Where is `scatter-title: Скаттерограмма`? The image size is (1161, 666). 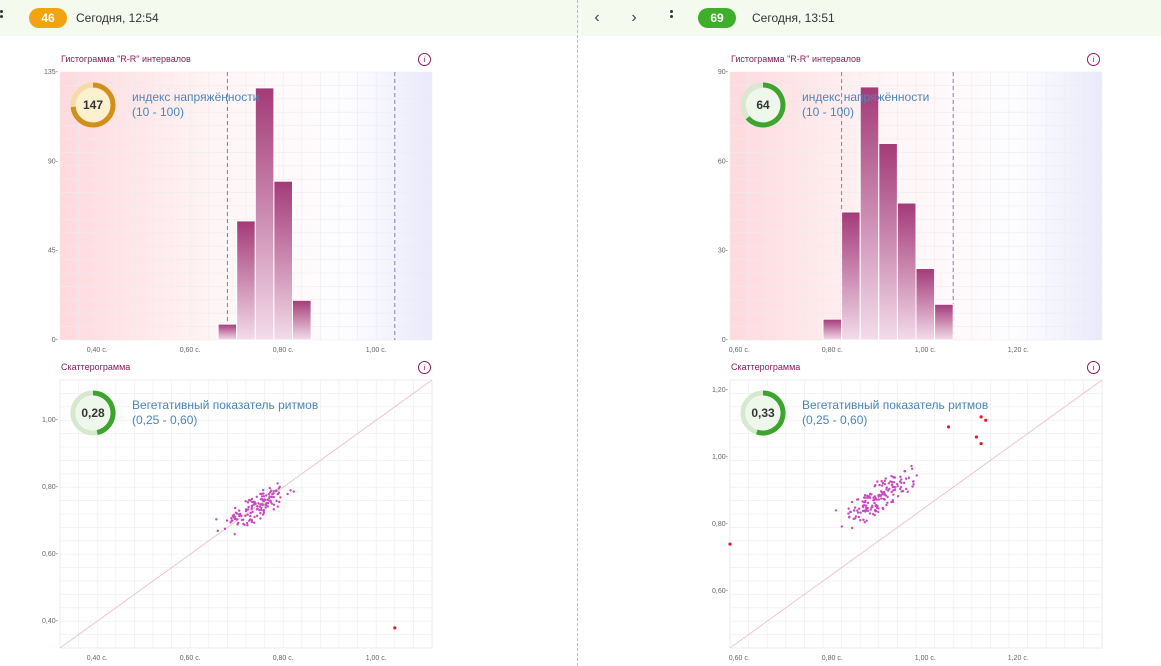
scatter-title: Скаттерограмма is located at coordinates (766, 367).